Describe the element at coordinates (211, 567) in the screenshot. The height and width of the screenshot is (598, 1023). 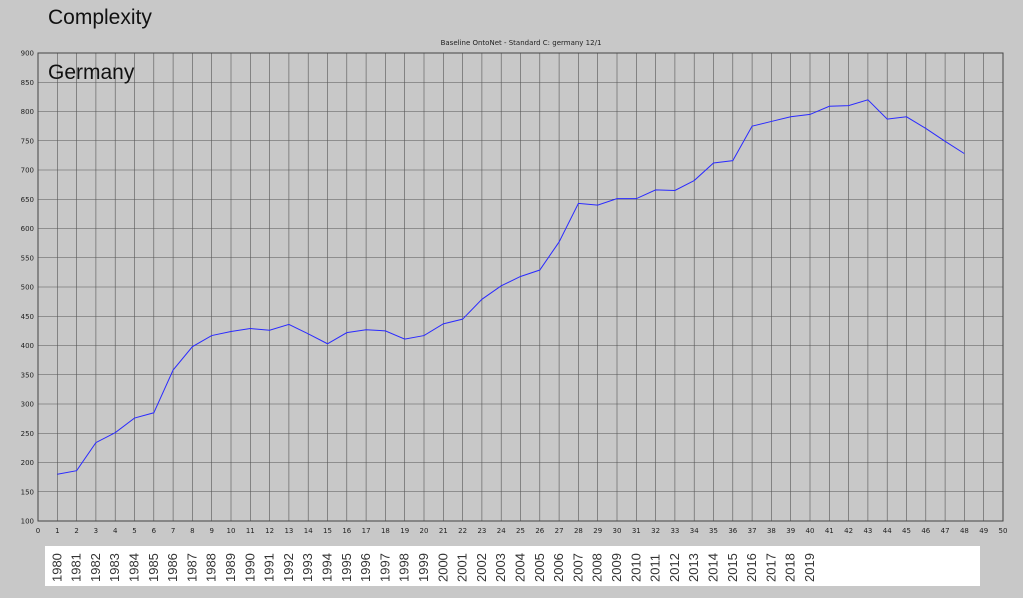
I see `year-label: 1988` at that location.